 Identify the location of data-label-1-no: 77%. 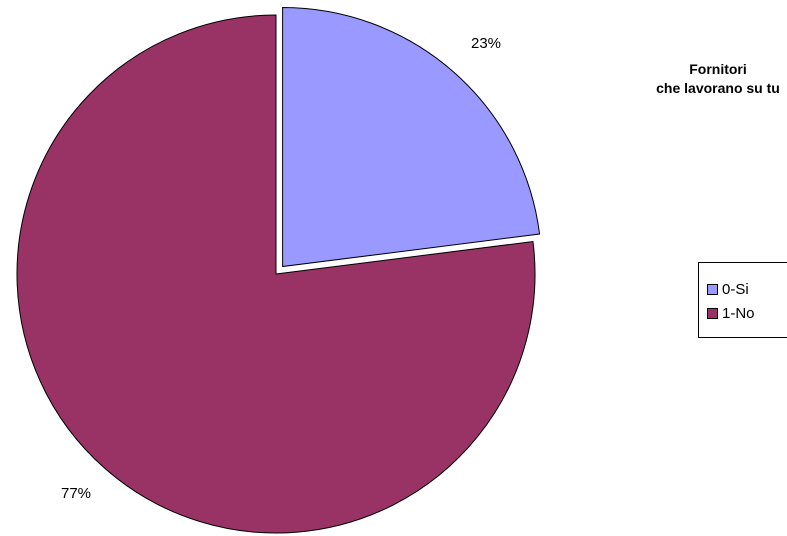
(76, 493).